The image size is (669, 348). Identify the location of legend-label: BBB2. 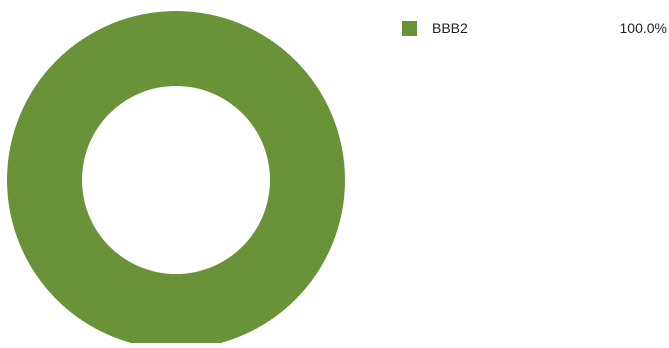
(450, 28).